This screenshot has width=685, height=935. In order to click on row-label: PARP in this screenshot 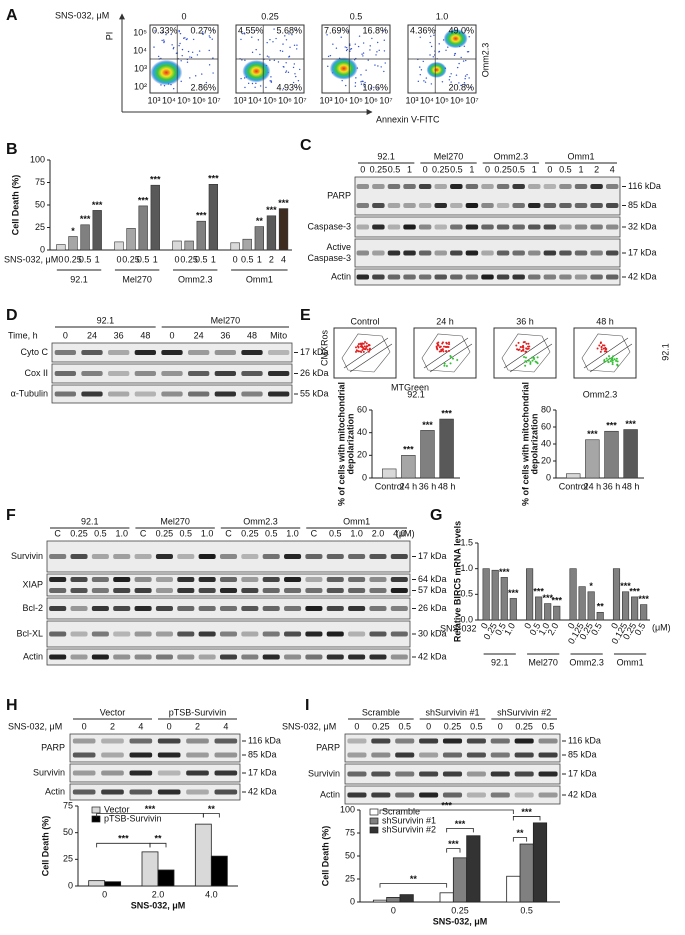, I will do `click(339, 195)`.